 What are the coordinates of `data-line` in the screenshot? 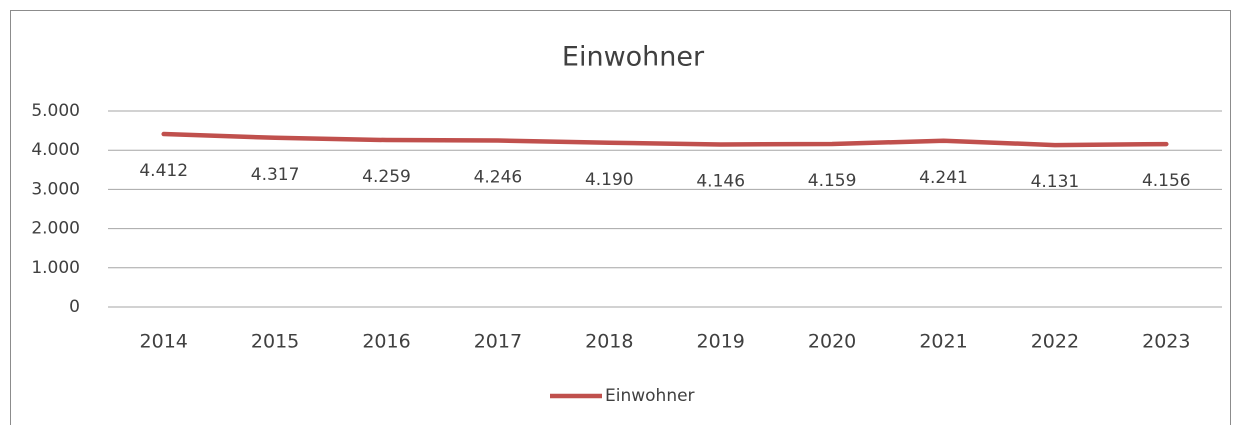 It's located at (665, 139).